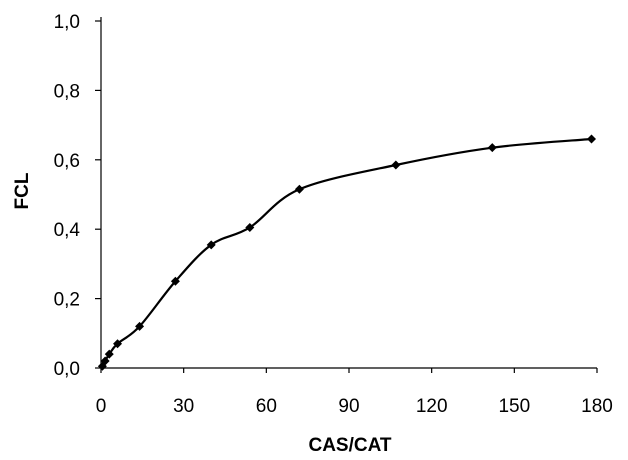  I want to click on x-tick-label: 120, so click(432, 406).